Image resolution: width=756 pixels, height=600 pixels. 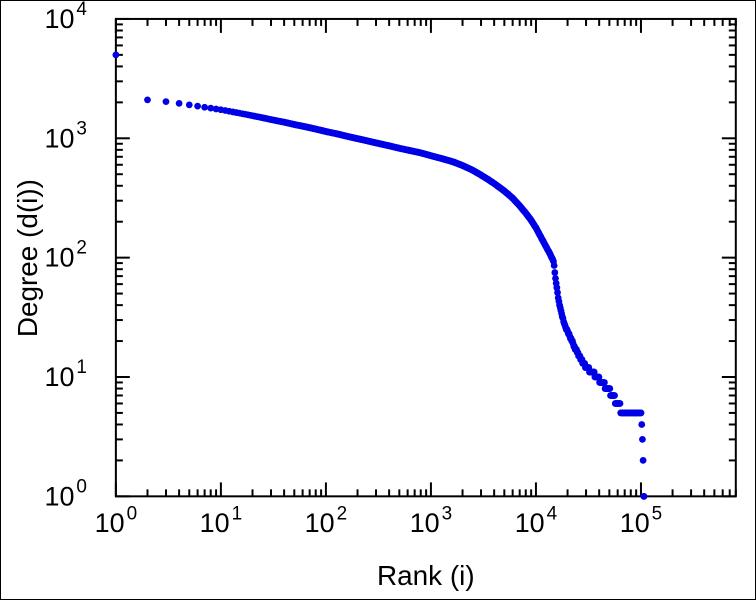 I want to click on x-axis-title: Rank (i), so click(x=426, y=575).